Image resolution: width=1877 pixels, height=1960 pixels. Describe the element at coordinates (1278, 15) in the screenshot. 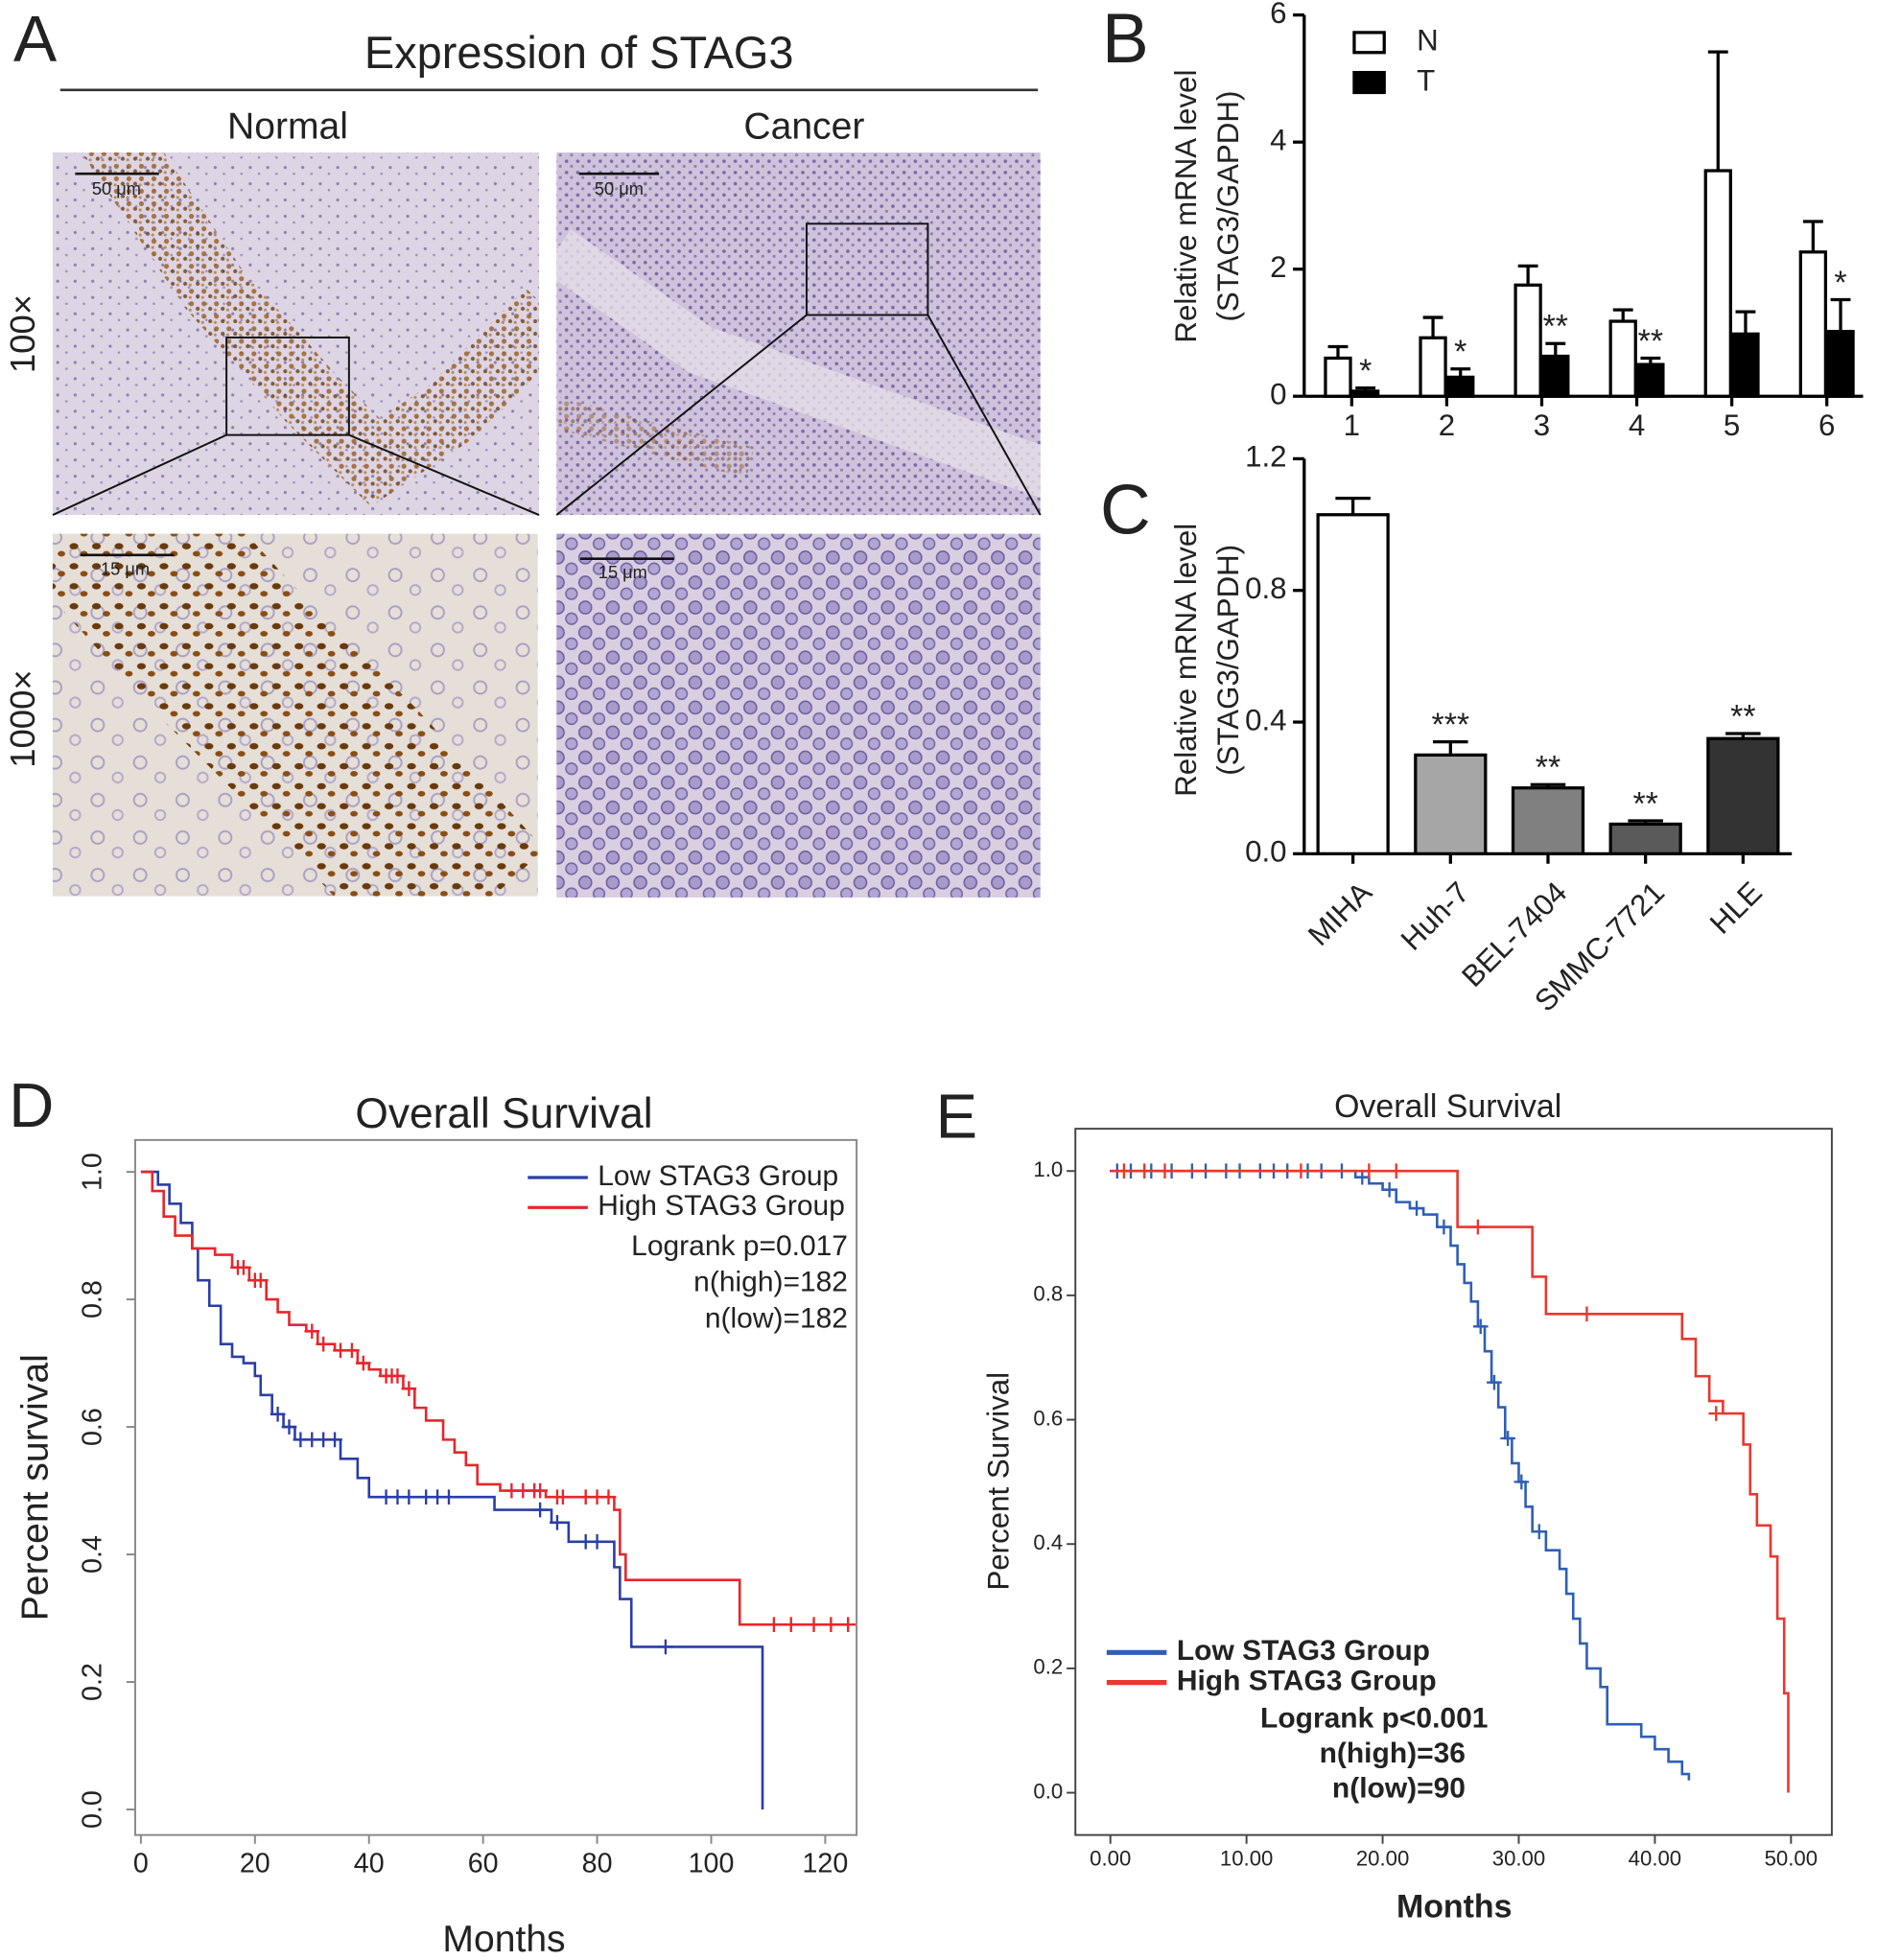

I see `y-tick-label: 6` at that location.